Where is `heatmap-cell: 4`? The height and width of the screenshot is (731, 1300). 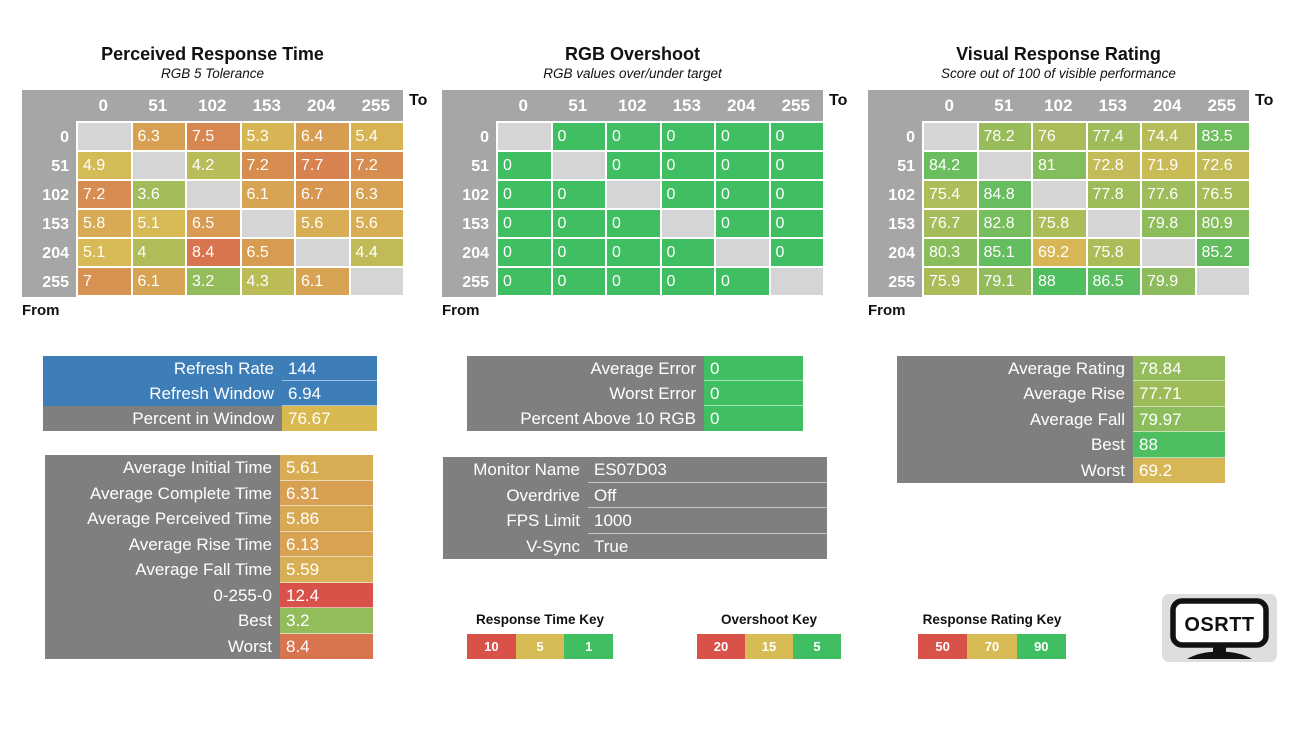 heatmap-cell: 4 is located at coordinates (157, 253).